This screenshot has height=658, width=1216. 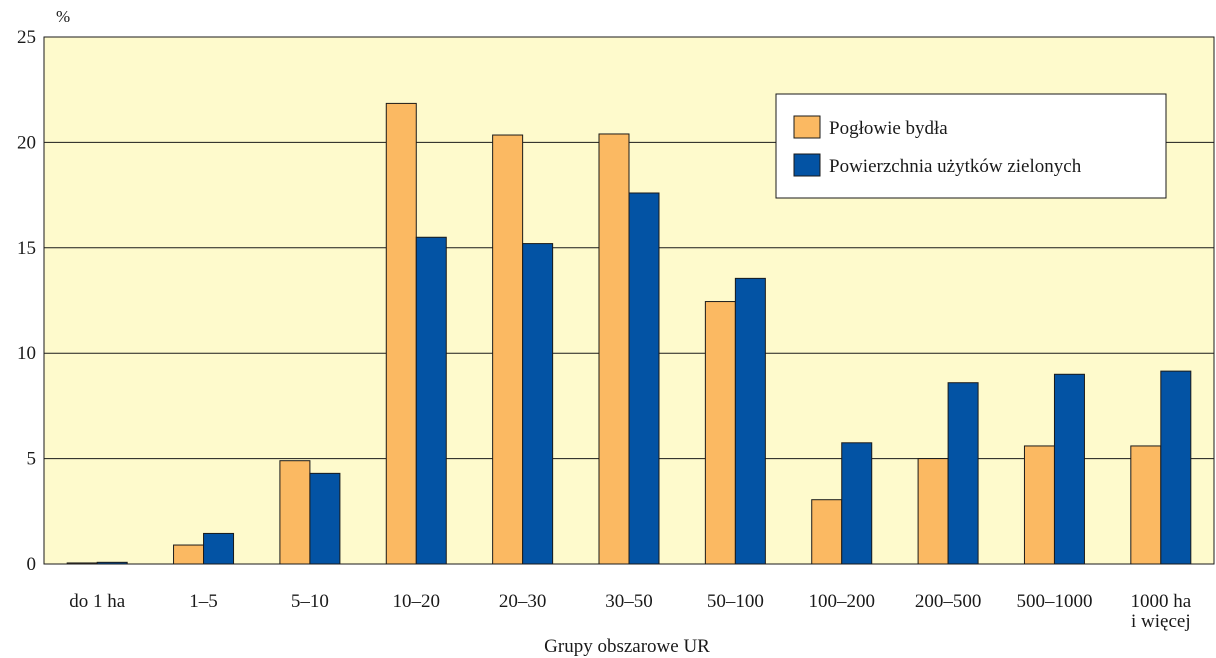 What do you see at coordinates (1069, 469) in the screenshot?
I see `bar-powierzchnia-użytków-zielonych-9` at bounding box center [1069, 469].